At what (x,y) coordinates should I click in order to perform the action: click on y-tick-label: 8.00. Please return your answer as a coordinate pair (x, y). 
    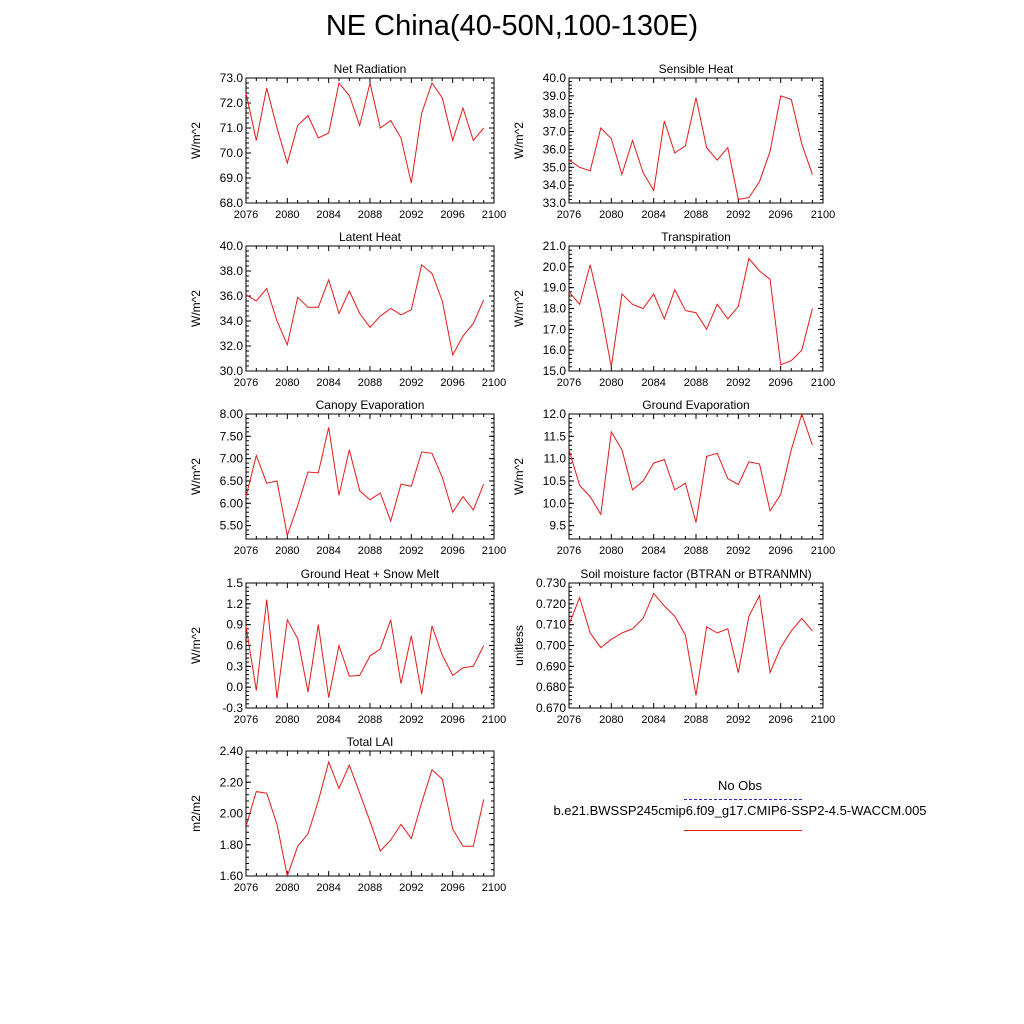
    Looking at the image, I should click on (232, 414).